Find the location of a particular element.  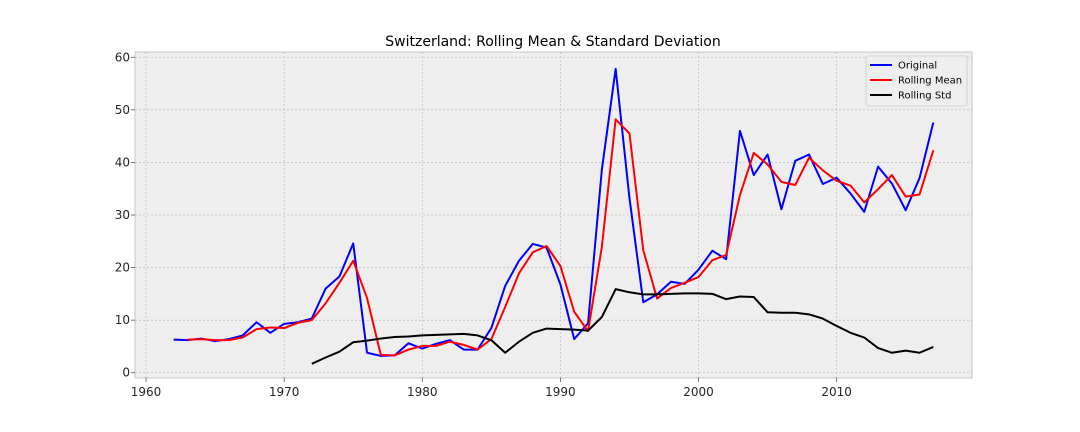

x-tick-label: 1980 is located at coordinates (422, 392).